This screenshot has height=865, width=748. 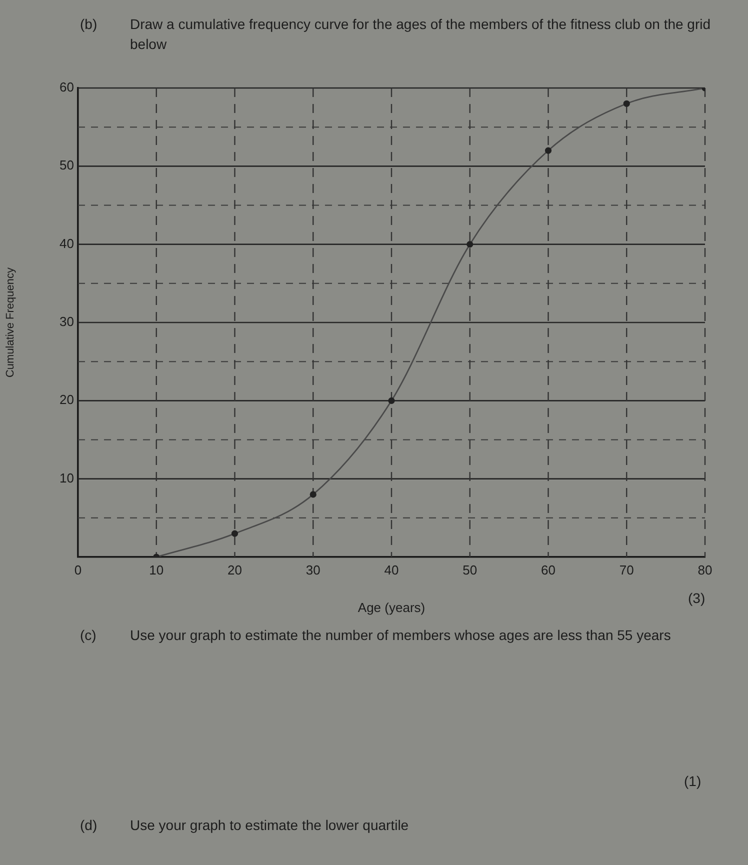 What do you see at coordinates (470, 570) in the screenshot?
I see `x-tick-label: 50` at bounding box center [470, 570].